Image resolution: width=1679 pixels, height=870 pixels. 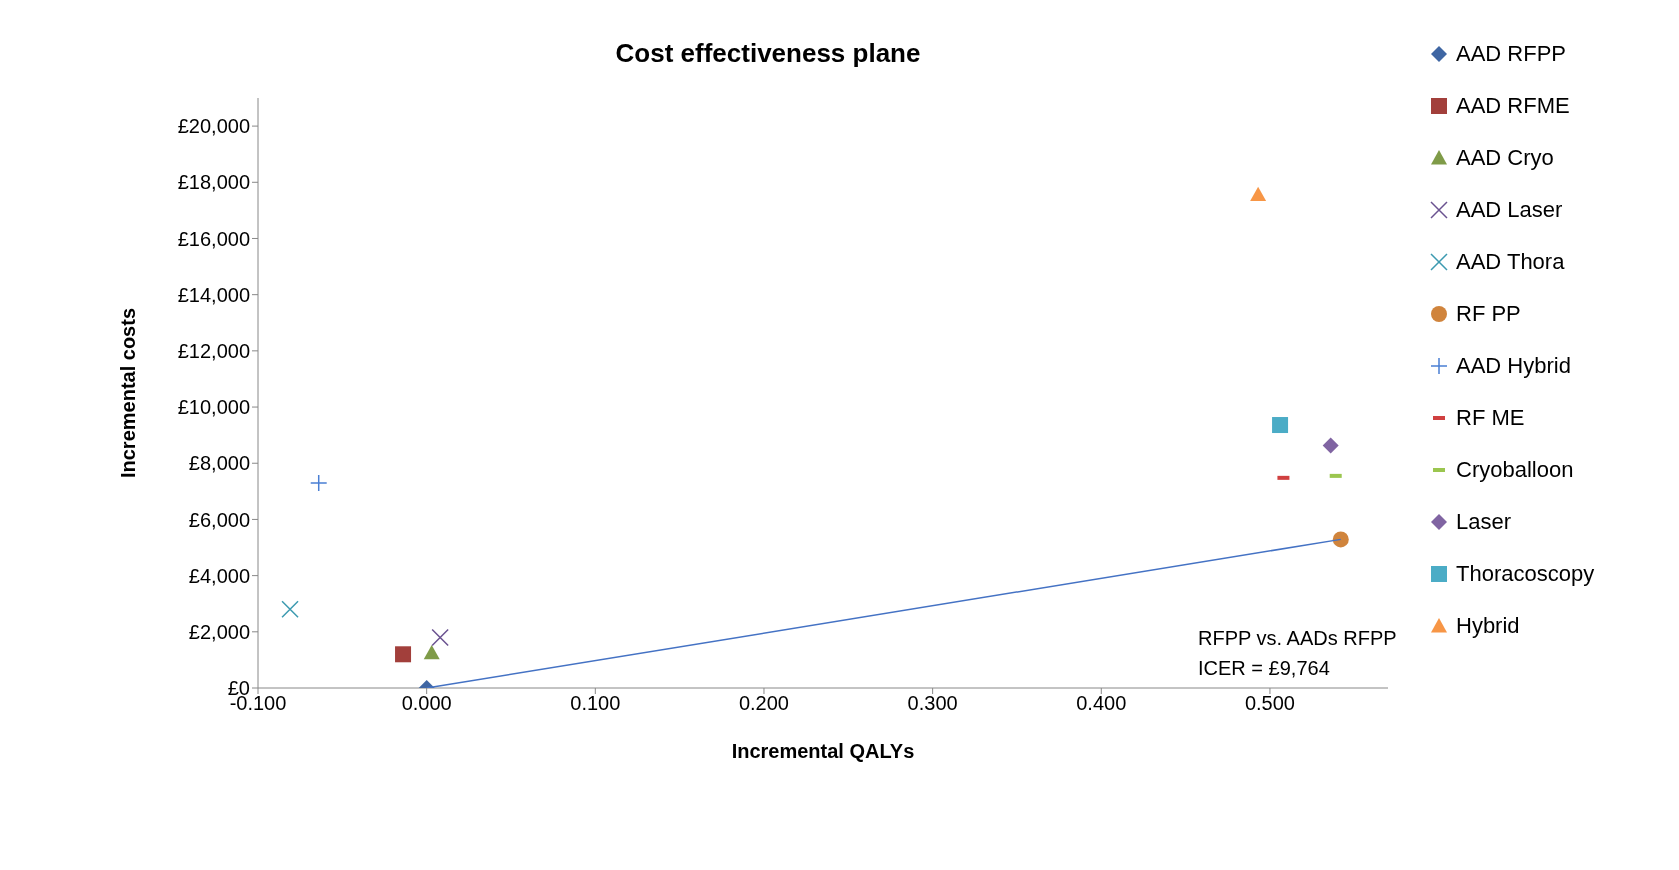 I want to click on legend-label: RF PP, so click(x=1488, y=314).